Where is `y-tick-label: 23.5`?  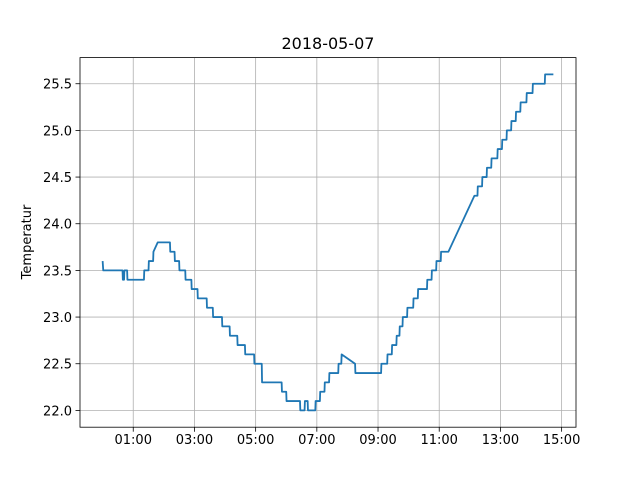 y-tick-label: 23.5 is located at coordinates (57, 271).